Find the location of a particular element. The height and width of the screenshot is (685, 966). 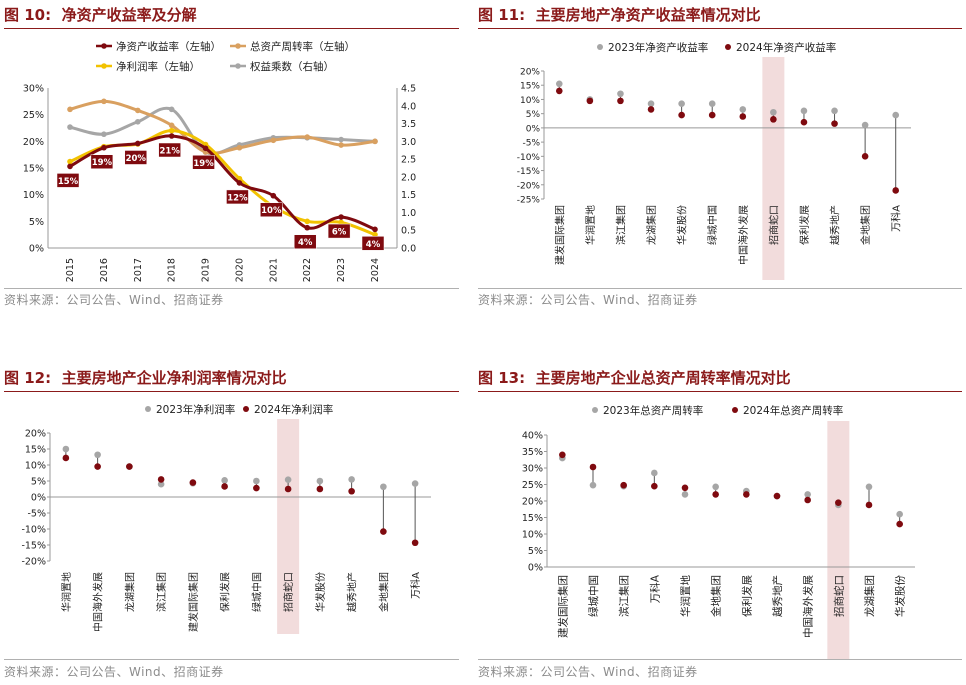

fig13-title: 图 13: 主要房地产企业总资产周转率情况对比 is located at coordinates (634, 378).